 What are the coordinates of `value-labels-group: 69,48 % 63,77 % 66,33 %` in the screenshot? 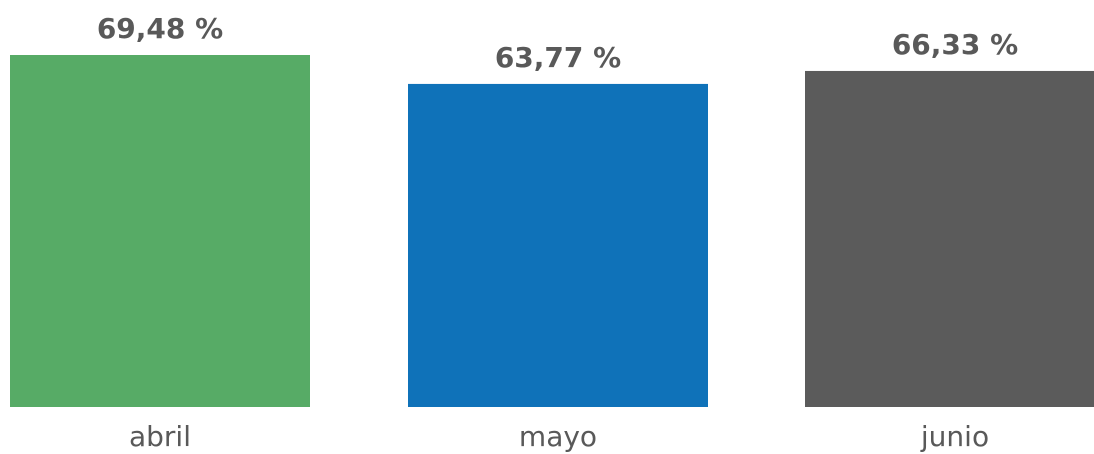 It's located at (557, 43).